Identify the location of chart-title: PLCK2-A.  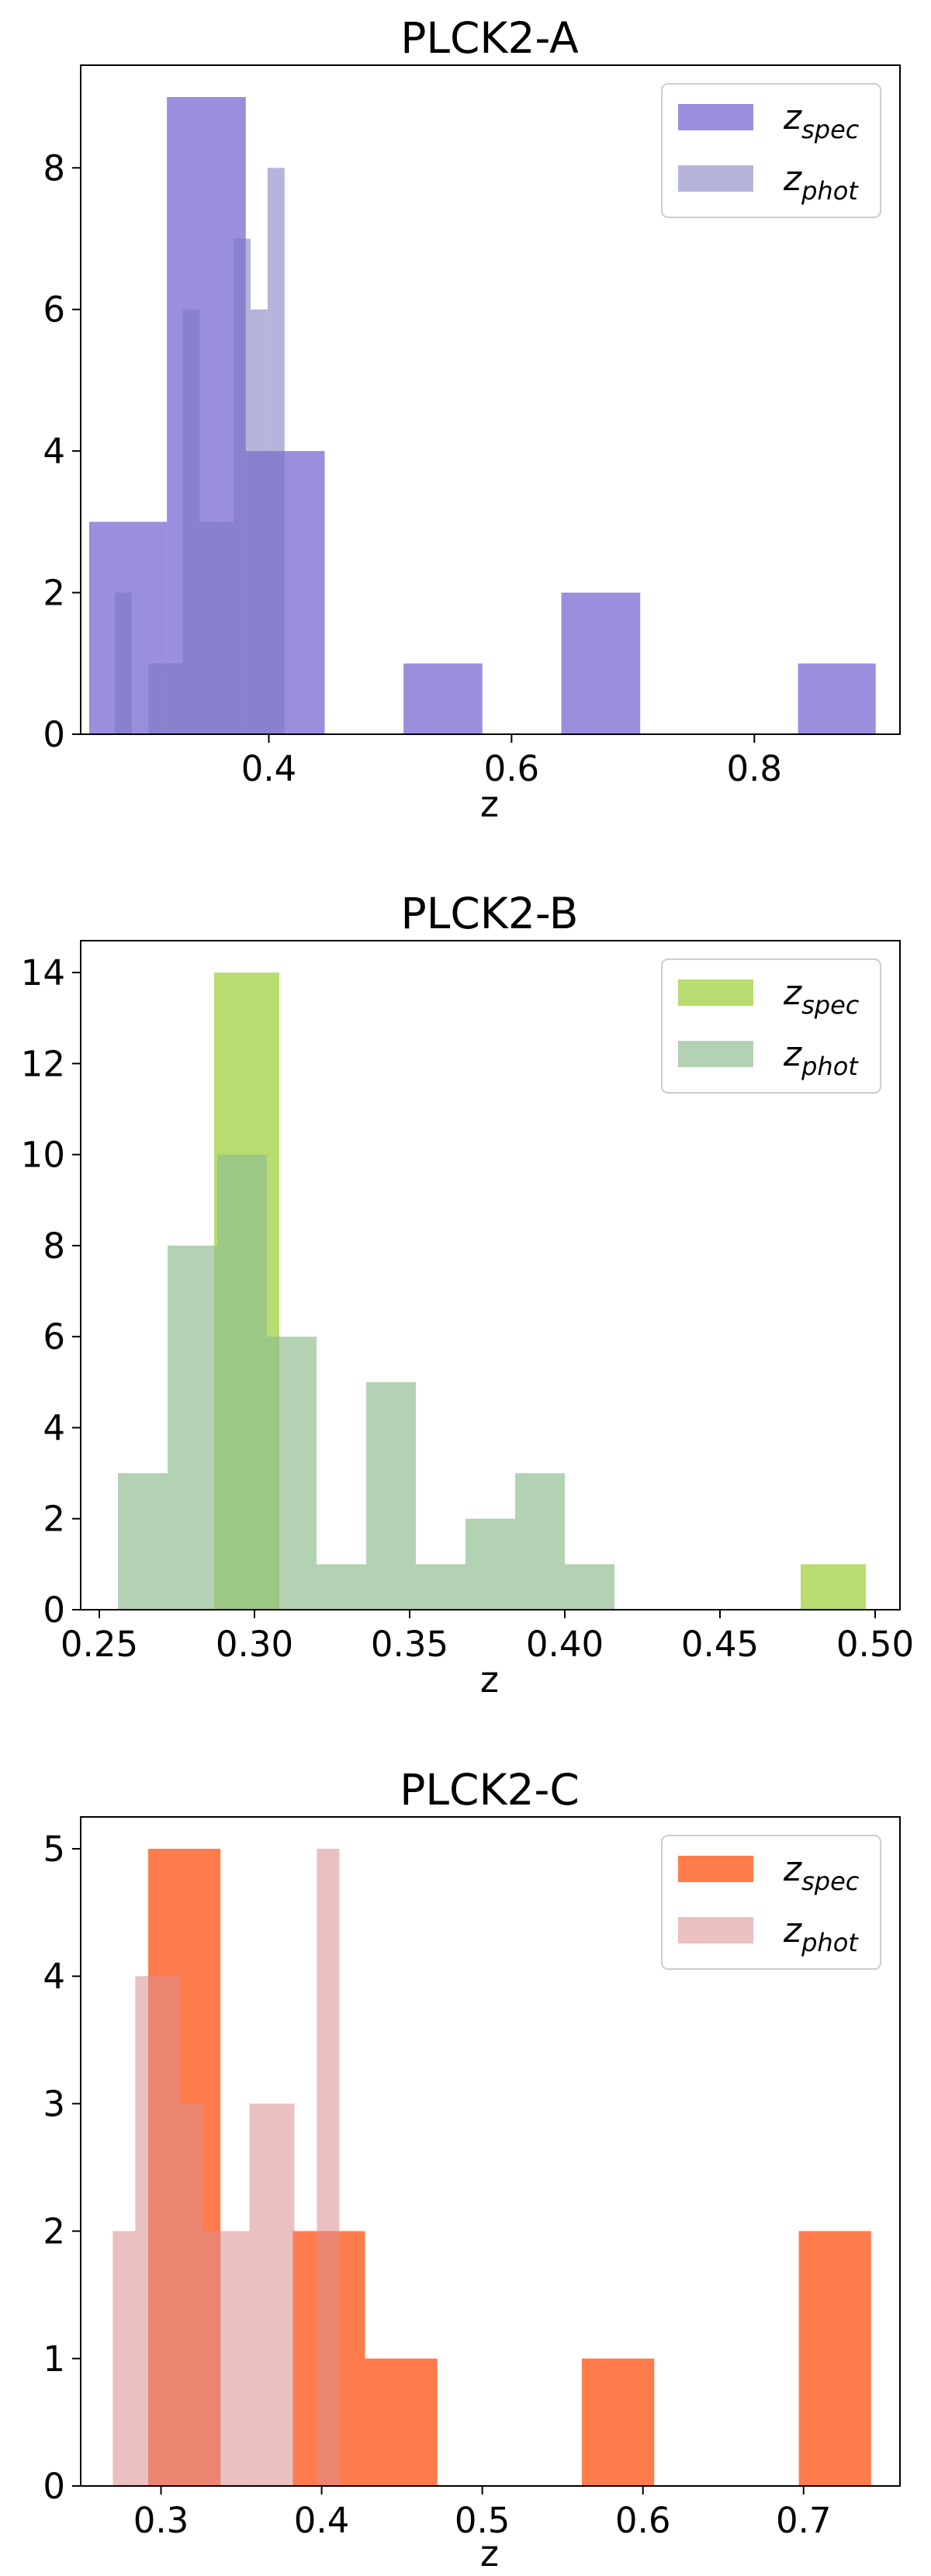
(490, 38).